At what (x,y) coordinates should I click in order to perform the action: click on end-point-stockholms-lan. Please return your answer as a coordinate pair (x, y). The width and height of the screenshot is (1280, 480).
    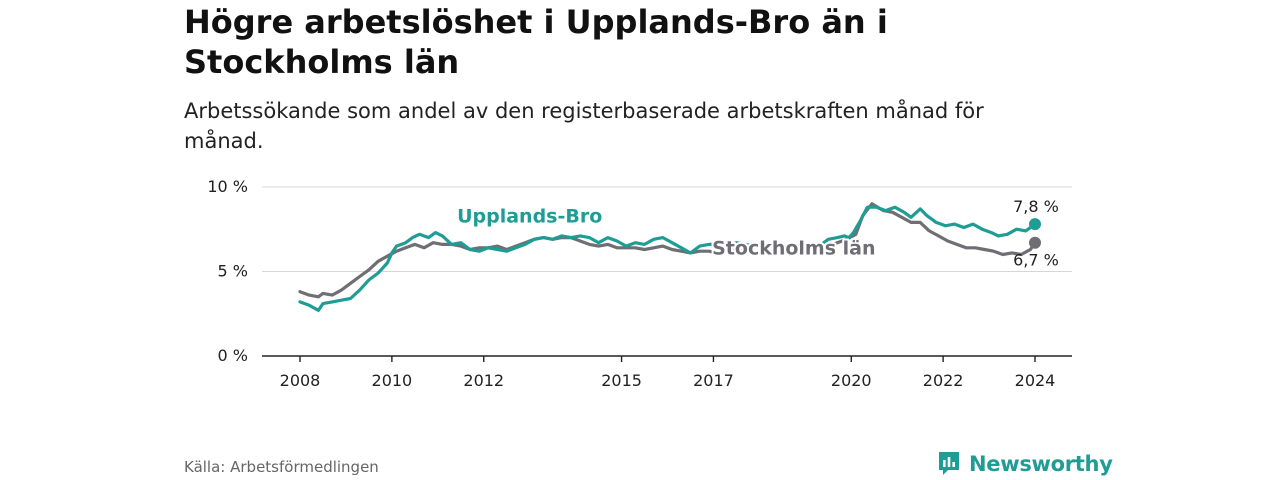
    Looking at the image, I should click on (1035, 242).